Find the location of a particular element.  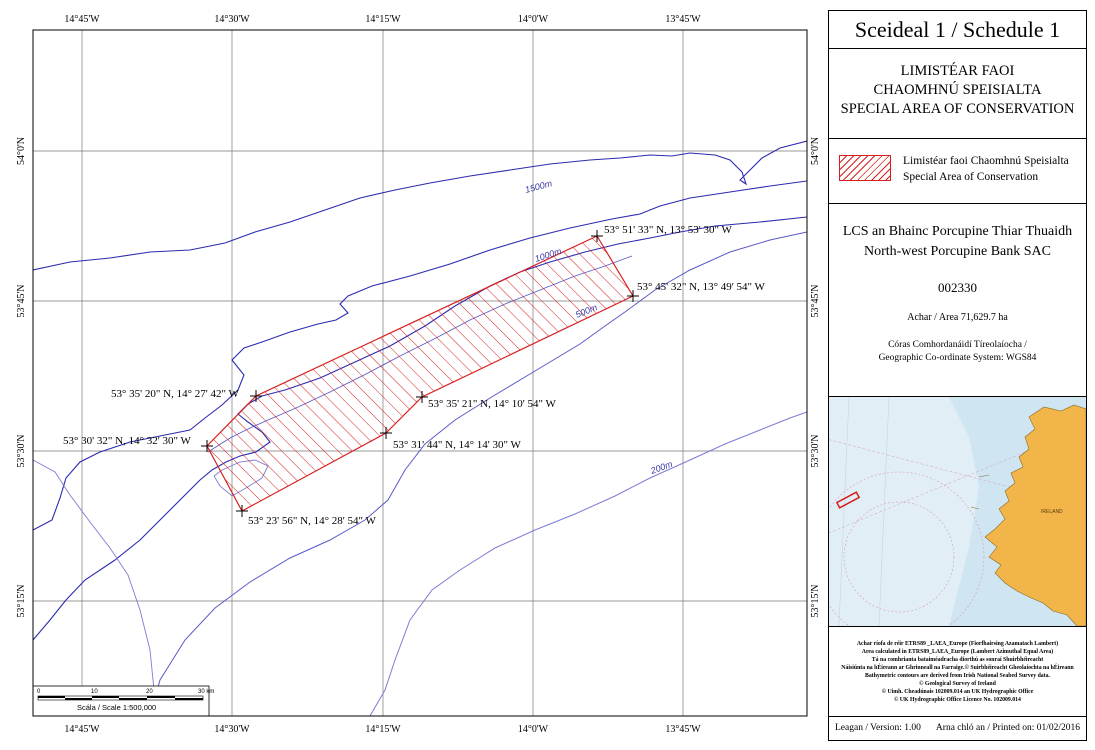

legend-label-en: Special Area of Conservation is located at coordinates (971, 177).